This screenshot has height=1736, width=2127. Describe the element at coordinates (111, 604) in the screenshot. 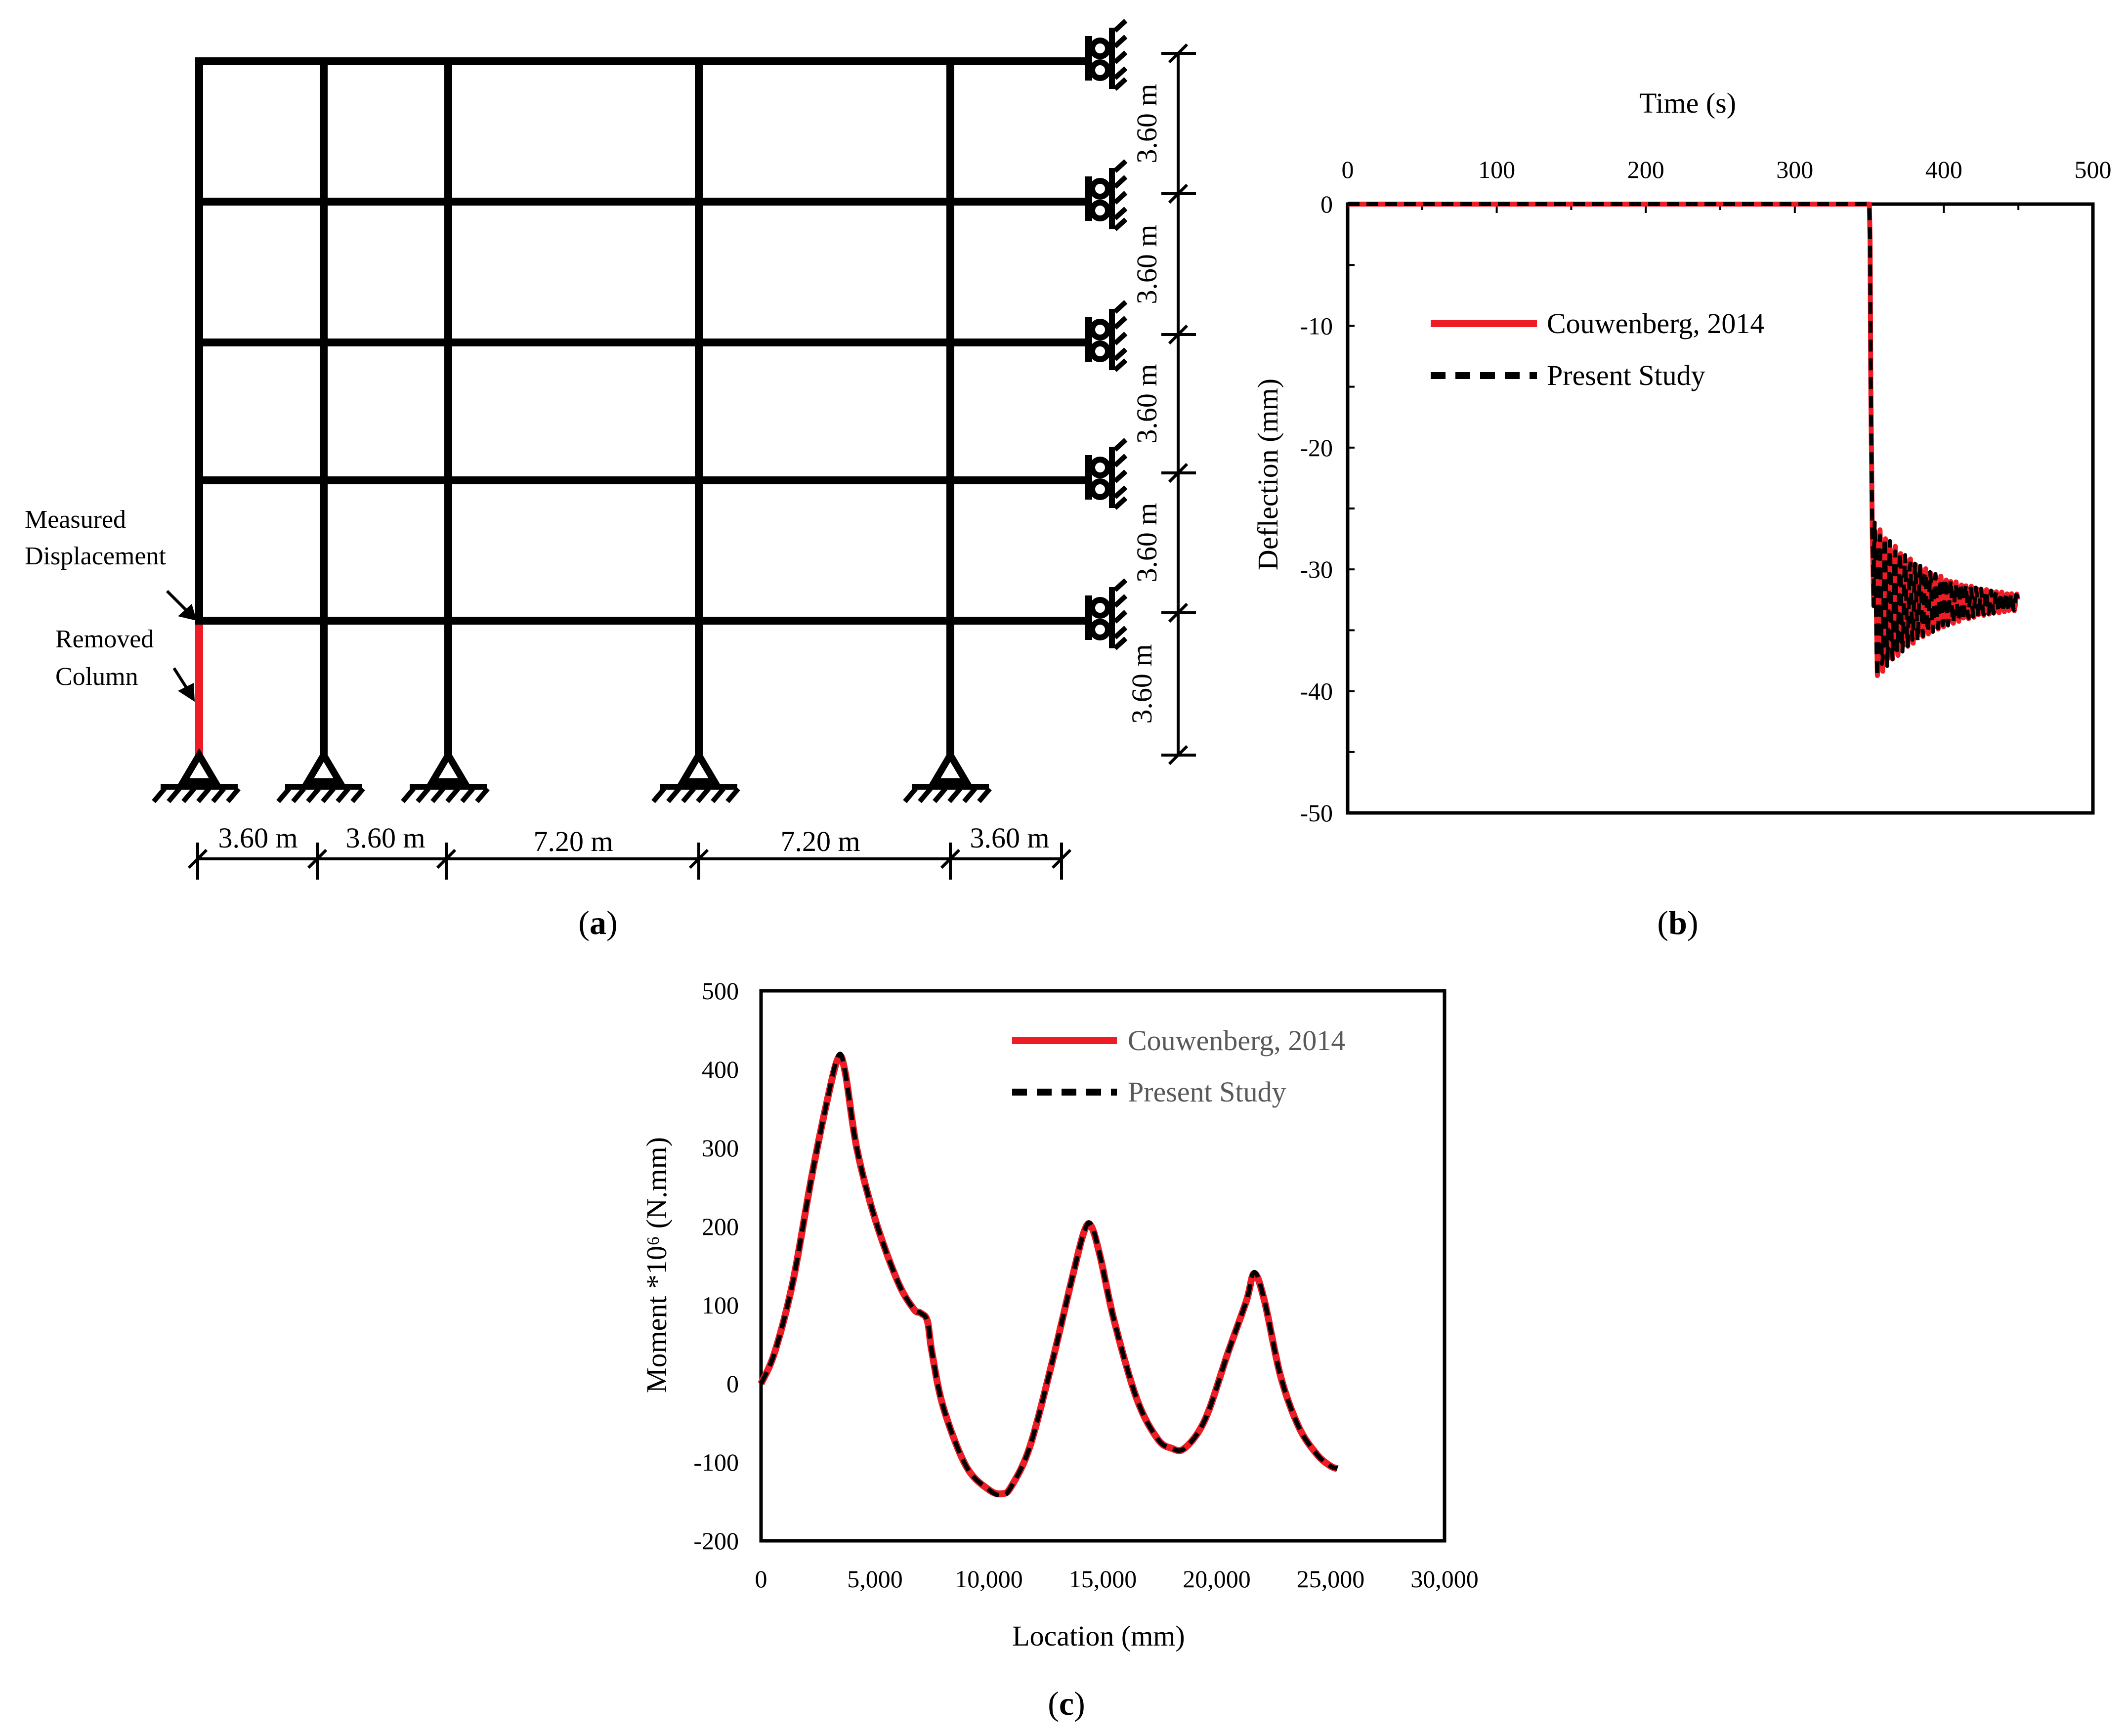

I see `annotations: Measured Displacement Removed Column` at that location.